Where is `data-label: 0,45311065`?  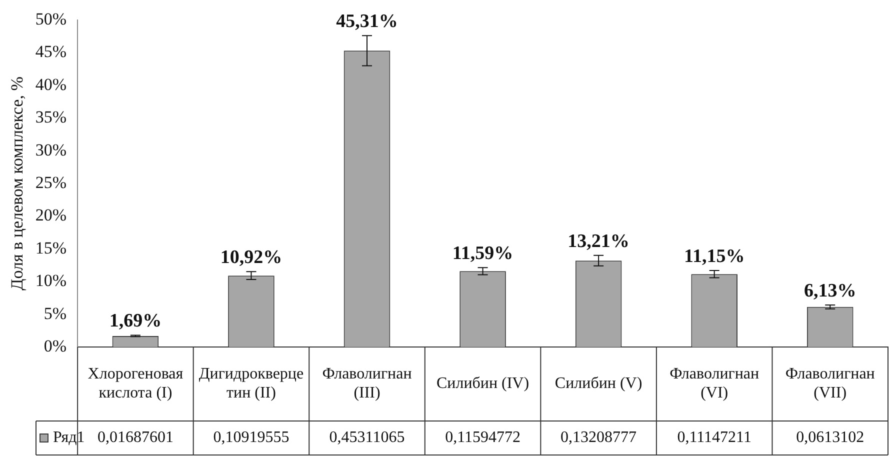
data-label: 0,45311065 is located at coordinates (367, 437).